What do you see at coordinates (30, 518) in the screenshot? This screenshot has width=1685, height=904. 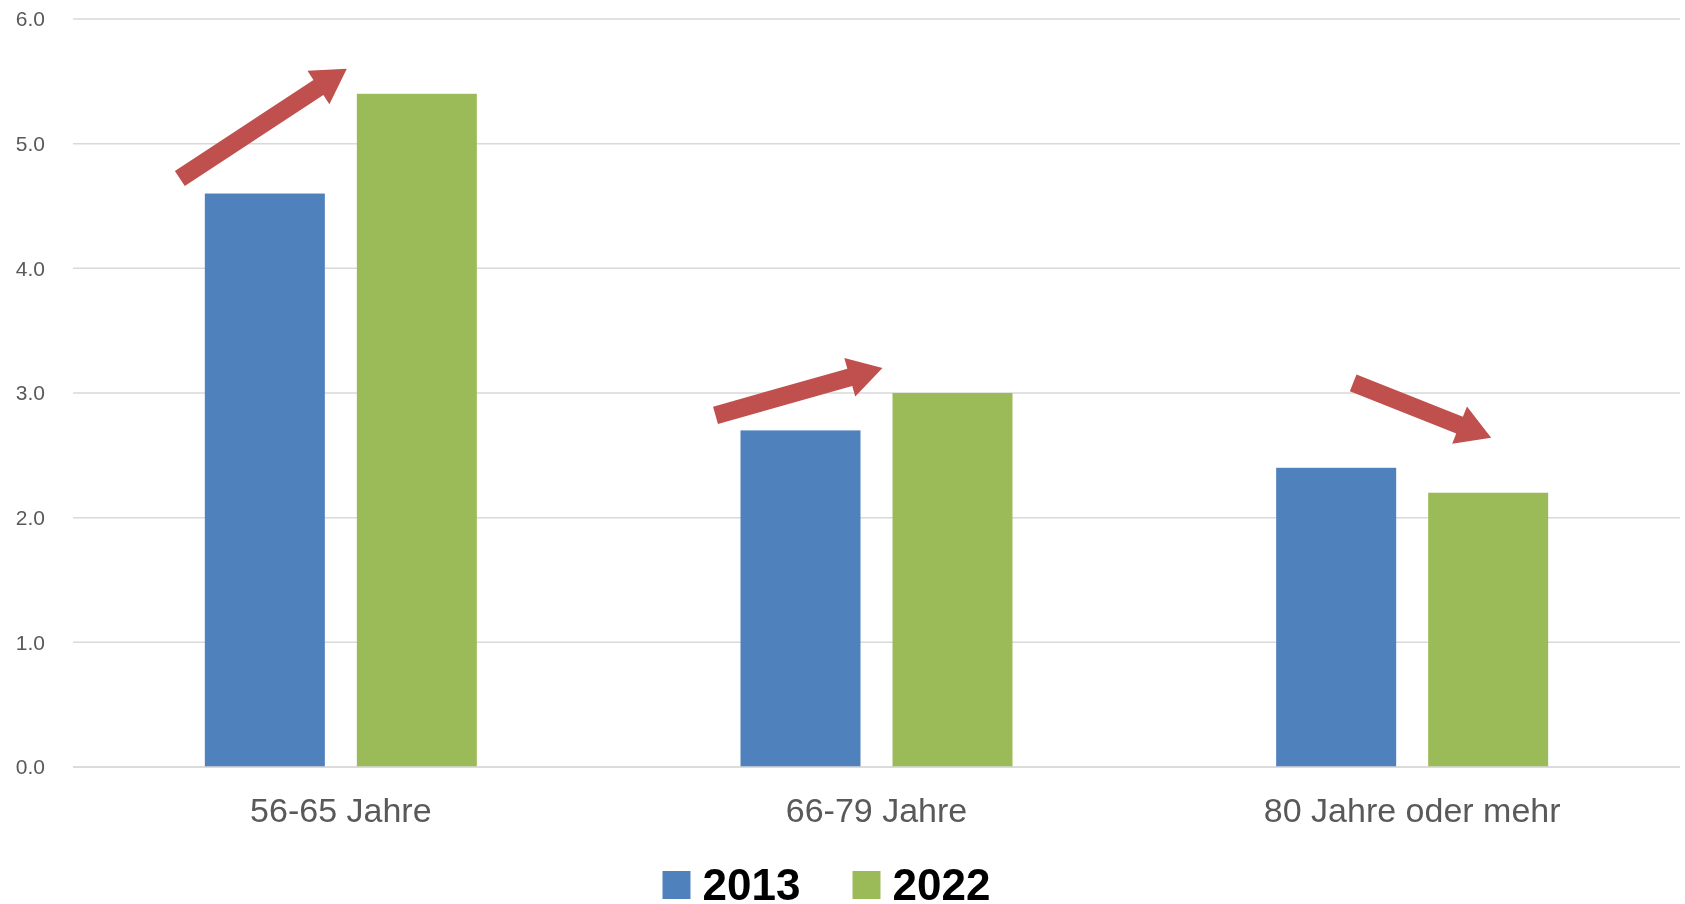 I see `y-tick-label: 2.0` at bounding box center [30, 518].